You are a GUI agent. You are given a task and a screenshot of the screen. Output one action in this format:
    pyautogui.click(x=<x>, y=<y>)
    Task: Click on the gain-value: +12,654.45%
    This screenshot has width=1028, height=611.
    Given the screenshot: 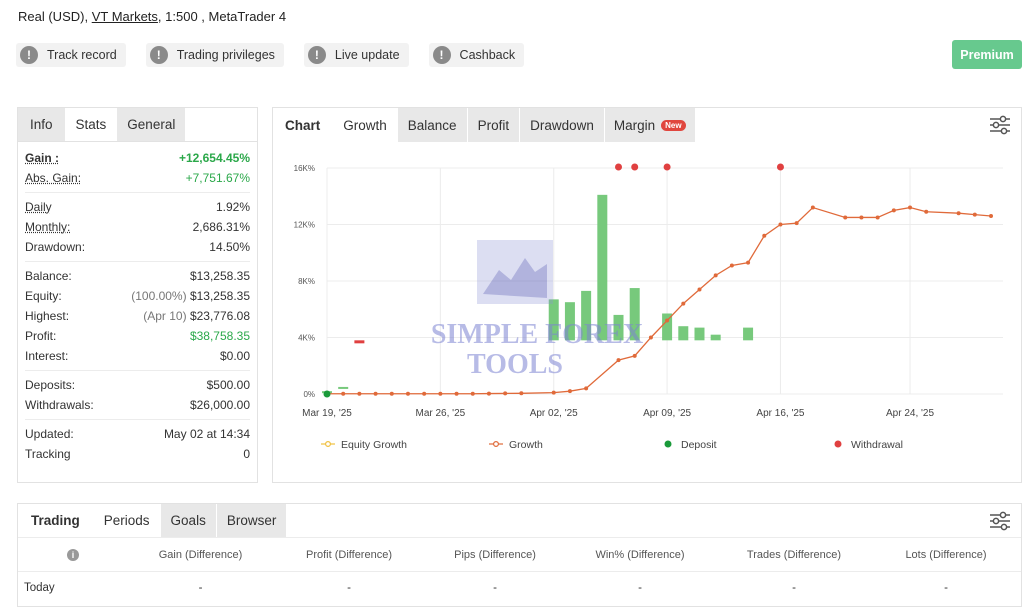 What is the action you would take?
    pyautogui.click(x=214, y=158)
    